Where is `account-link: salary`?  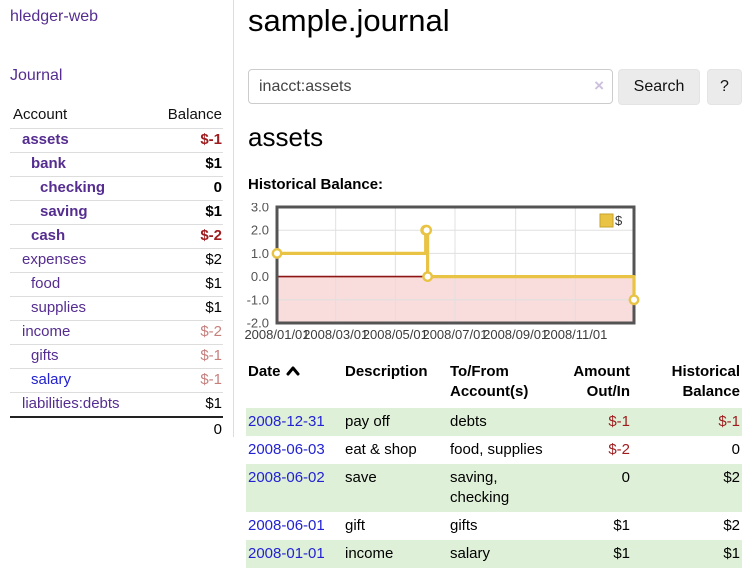
account-link: salary is located at coordinates (51, 379).